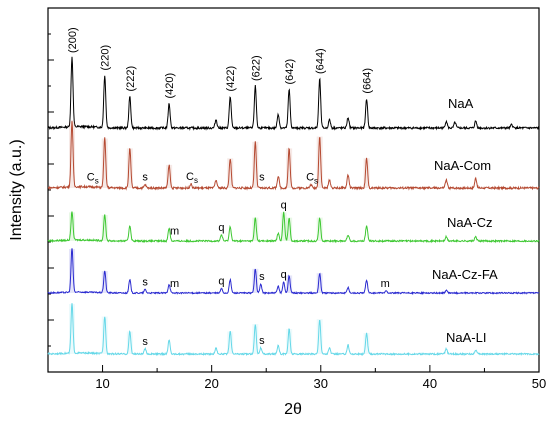 The width and height of the screenshot is (550, 428). What do you see at coordinates (368, 81) in the screenshot?
I see `hkl-label: (664)` at bounding box center [368, 81].